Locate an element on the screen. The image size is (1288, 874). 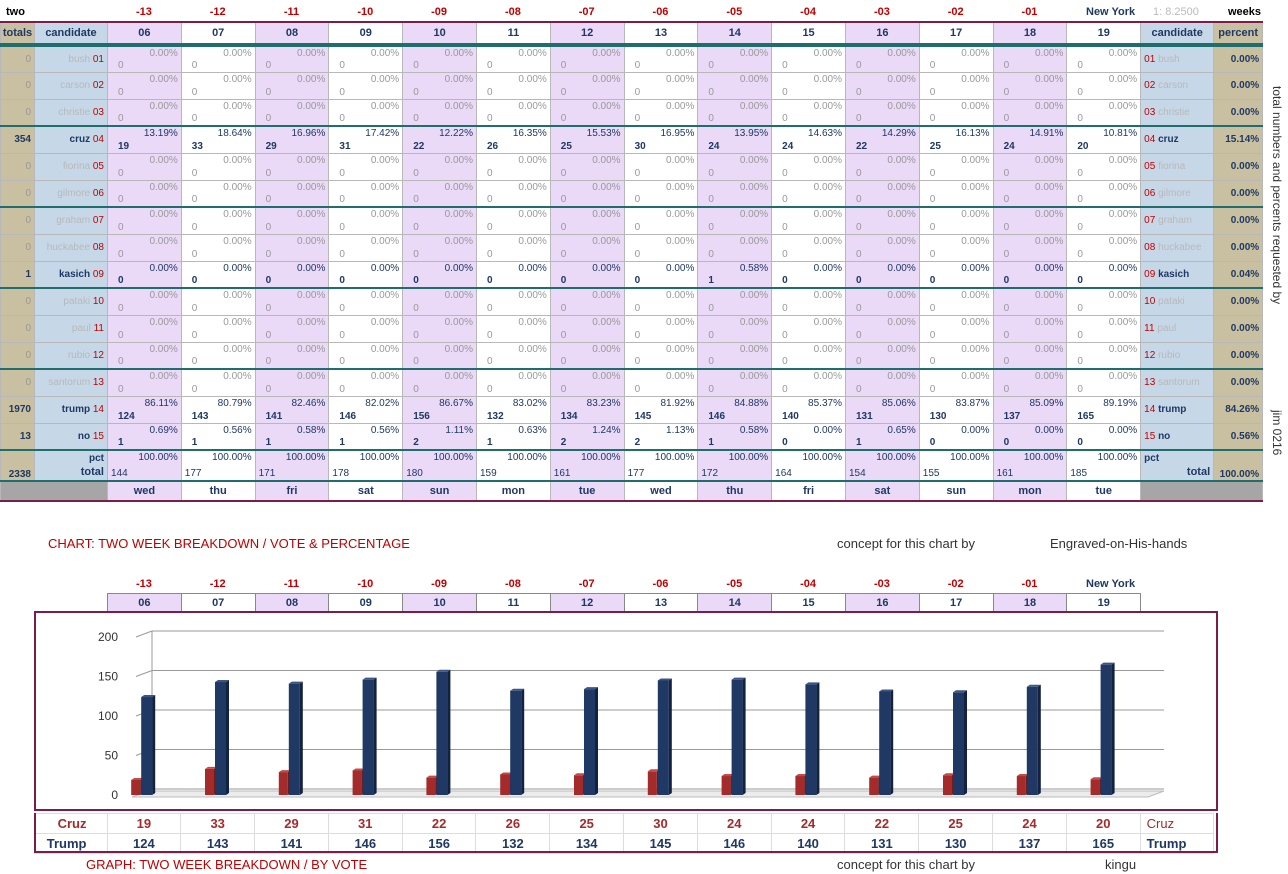
weekday: mon is located at coordinates (1030, 491).